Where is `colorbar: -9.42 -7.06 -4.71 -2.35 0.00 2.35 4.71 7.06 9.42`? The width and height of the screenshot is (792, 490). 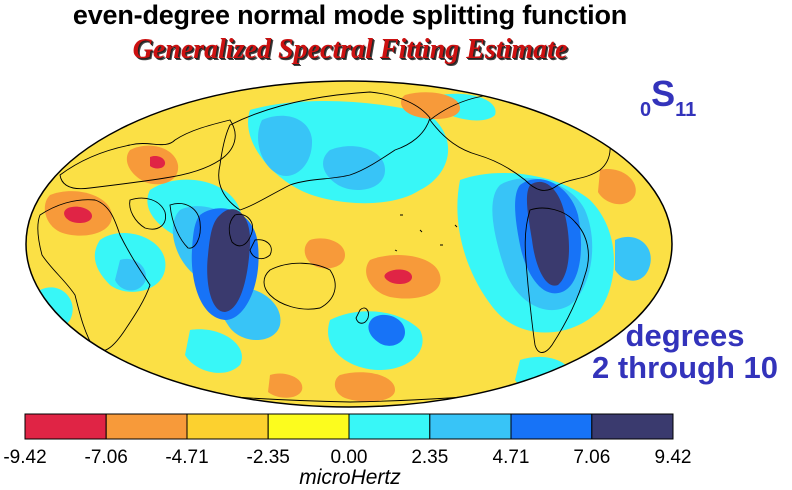 colorbar: -9.42 -7.06 -4.71 -2.35 0.00 2.35 4.71 7.06 9.42 is located at coordinates (347, 440).